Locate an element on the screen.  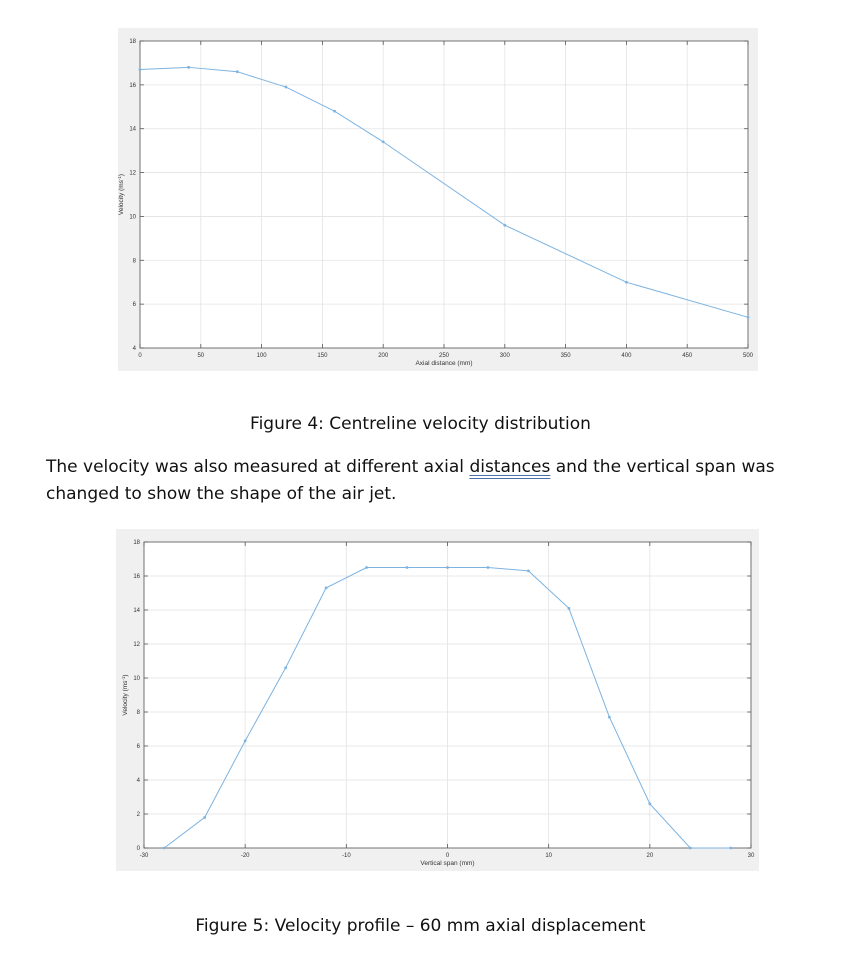
x-tick-label: 350 is located at coordinates (566, 356).